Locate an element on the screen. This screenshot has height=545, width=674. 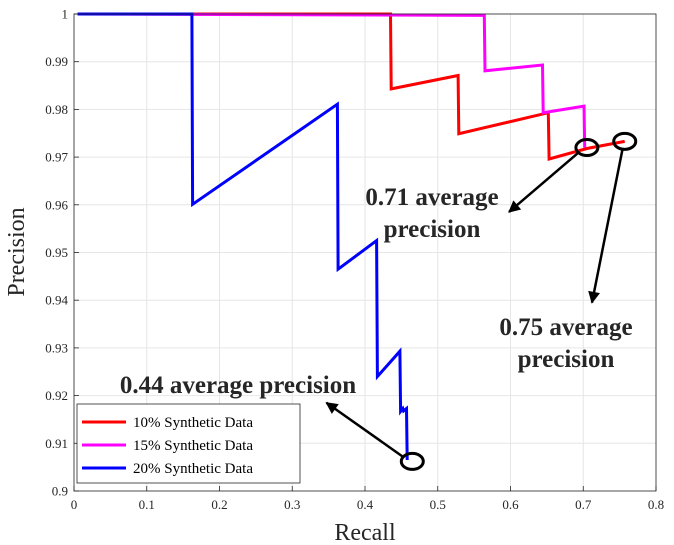
y-tick-label: 1 is located at coordinates (65, 14).